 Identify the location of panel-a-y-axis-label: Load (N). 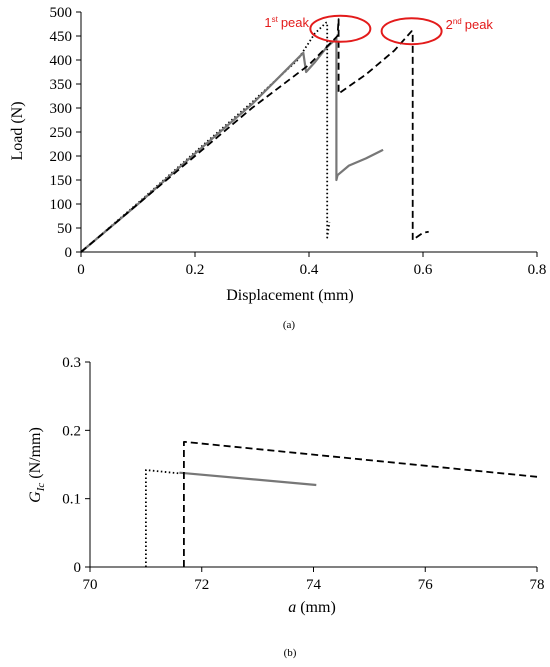
(17, 130).